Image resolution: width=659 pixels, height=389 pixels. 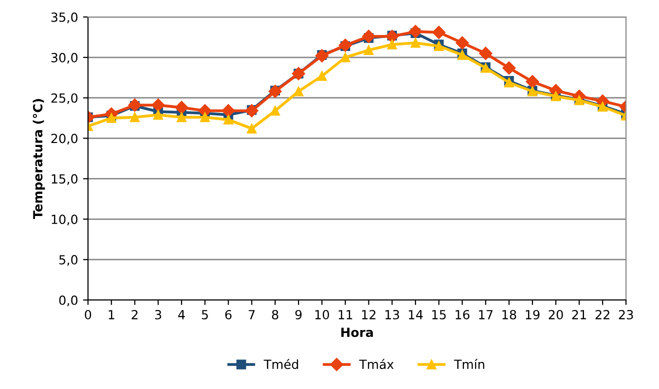 What do you see at coordinates (228, 315) in the screenshot?
I see `x-tick-label: 6` at bounding box center [228, 315].